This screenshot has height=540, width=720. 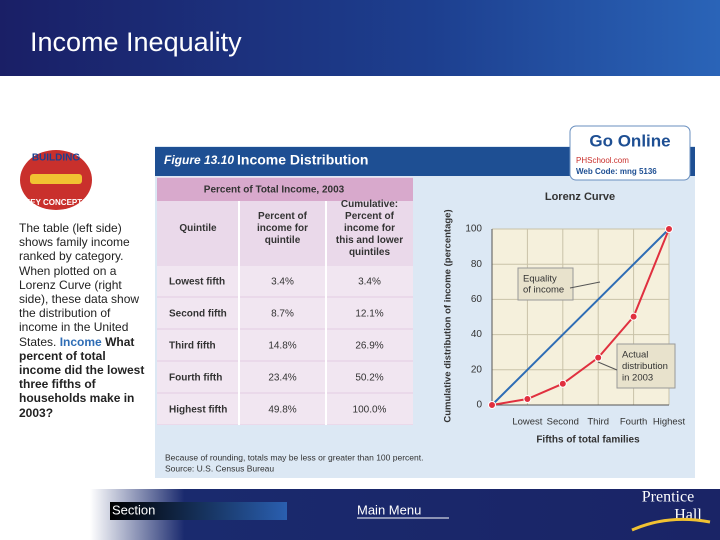 I want to click on y-tick-label: 80, so click(x=477, y=264).